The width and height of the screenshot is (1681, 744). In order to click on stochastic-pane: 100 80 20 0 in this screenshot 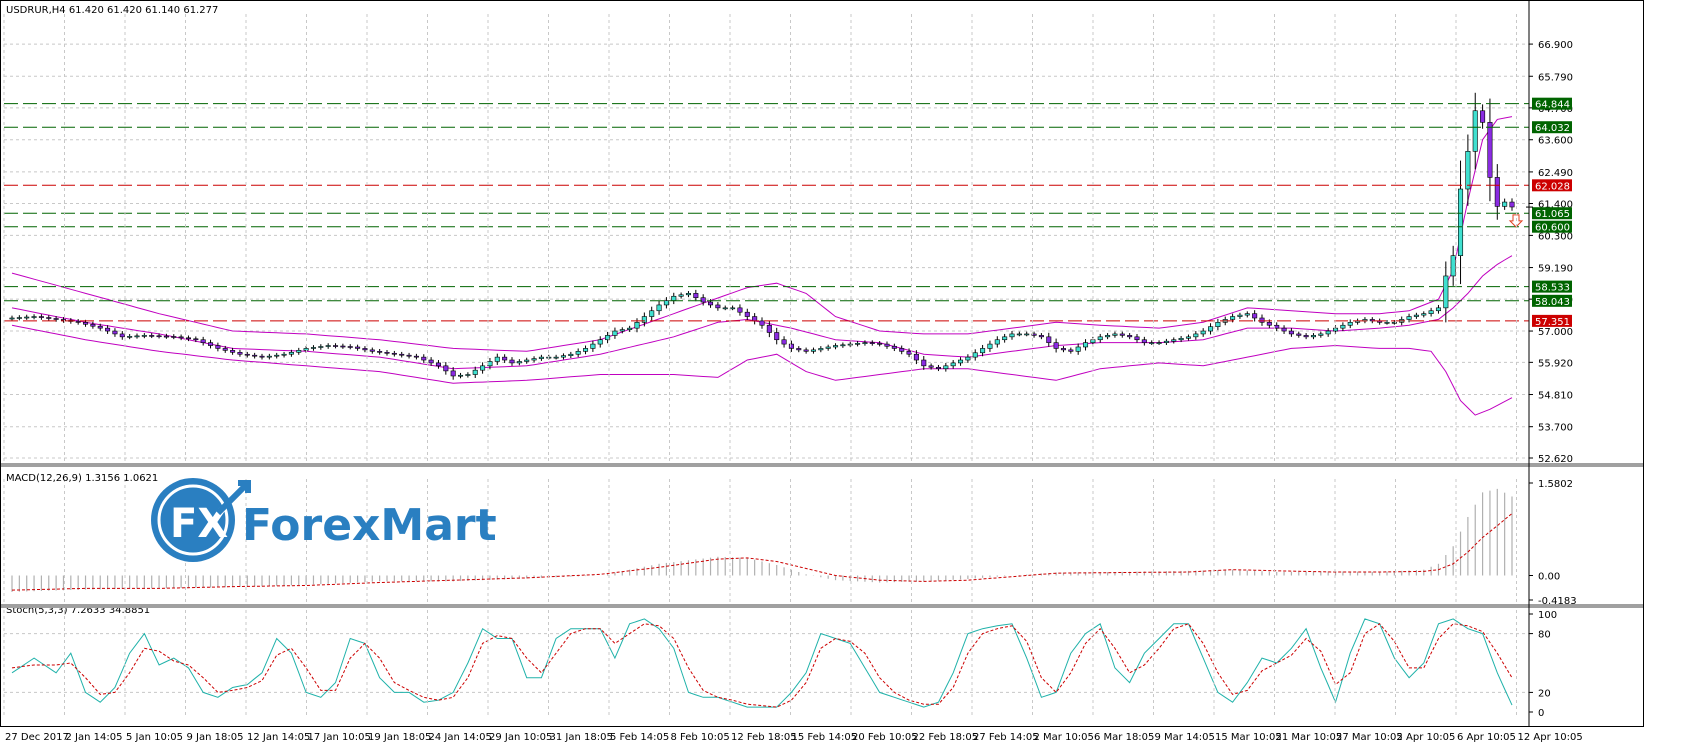, I will do `click(780, 664)`.